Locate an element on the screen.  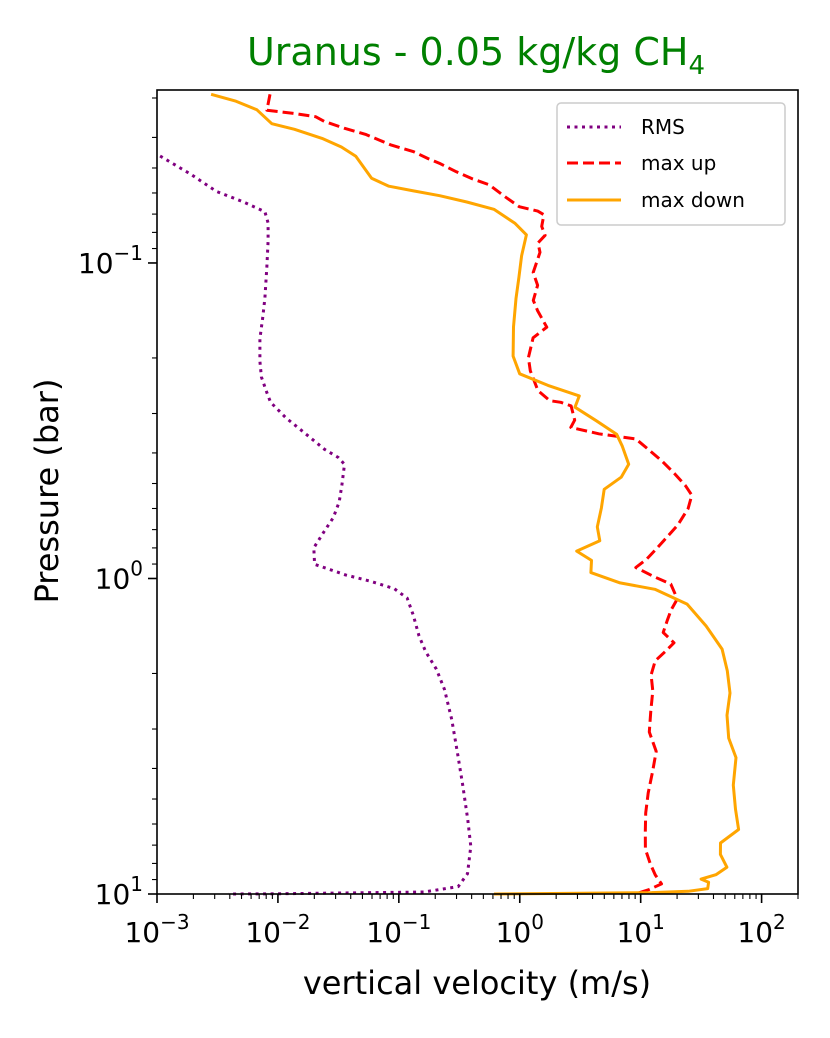
legend-label-max-down: max down is located at coordinates (693, 200).